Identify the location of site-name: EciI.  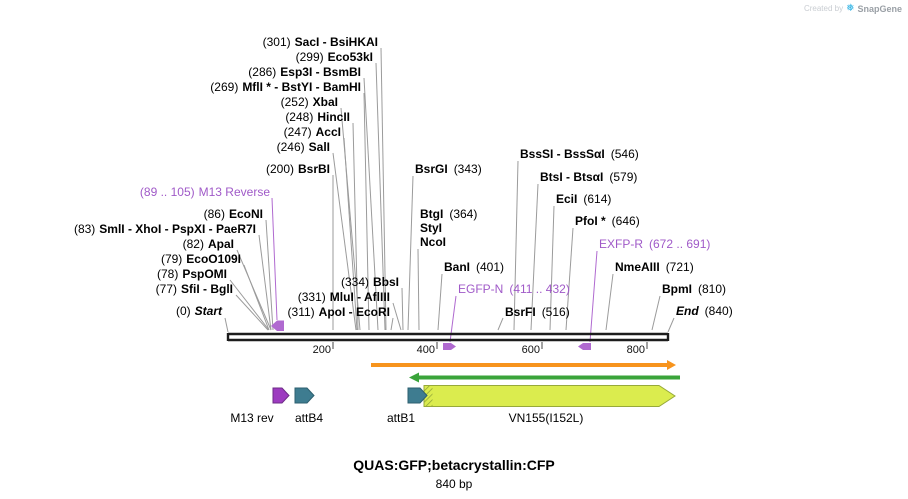
(567, 199).